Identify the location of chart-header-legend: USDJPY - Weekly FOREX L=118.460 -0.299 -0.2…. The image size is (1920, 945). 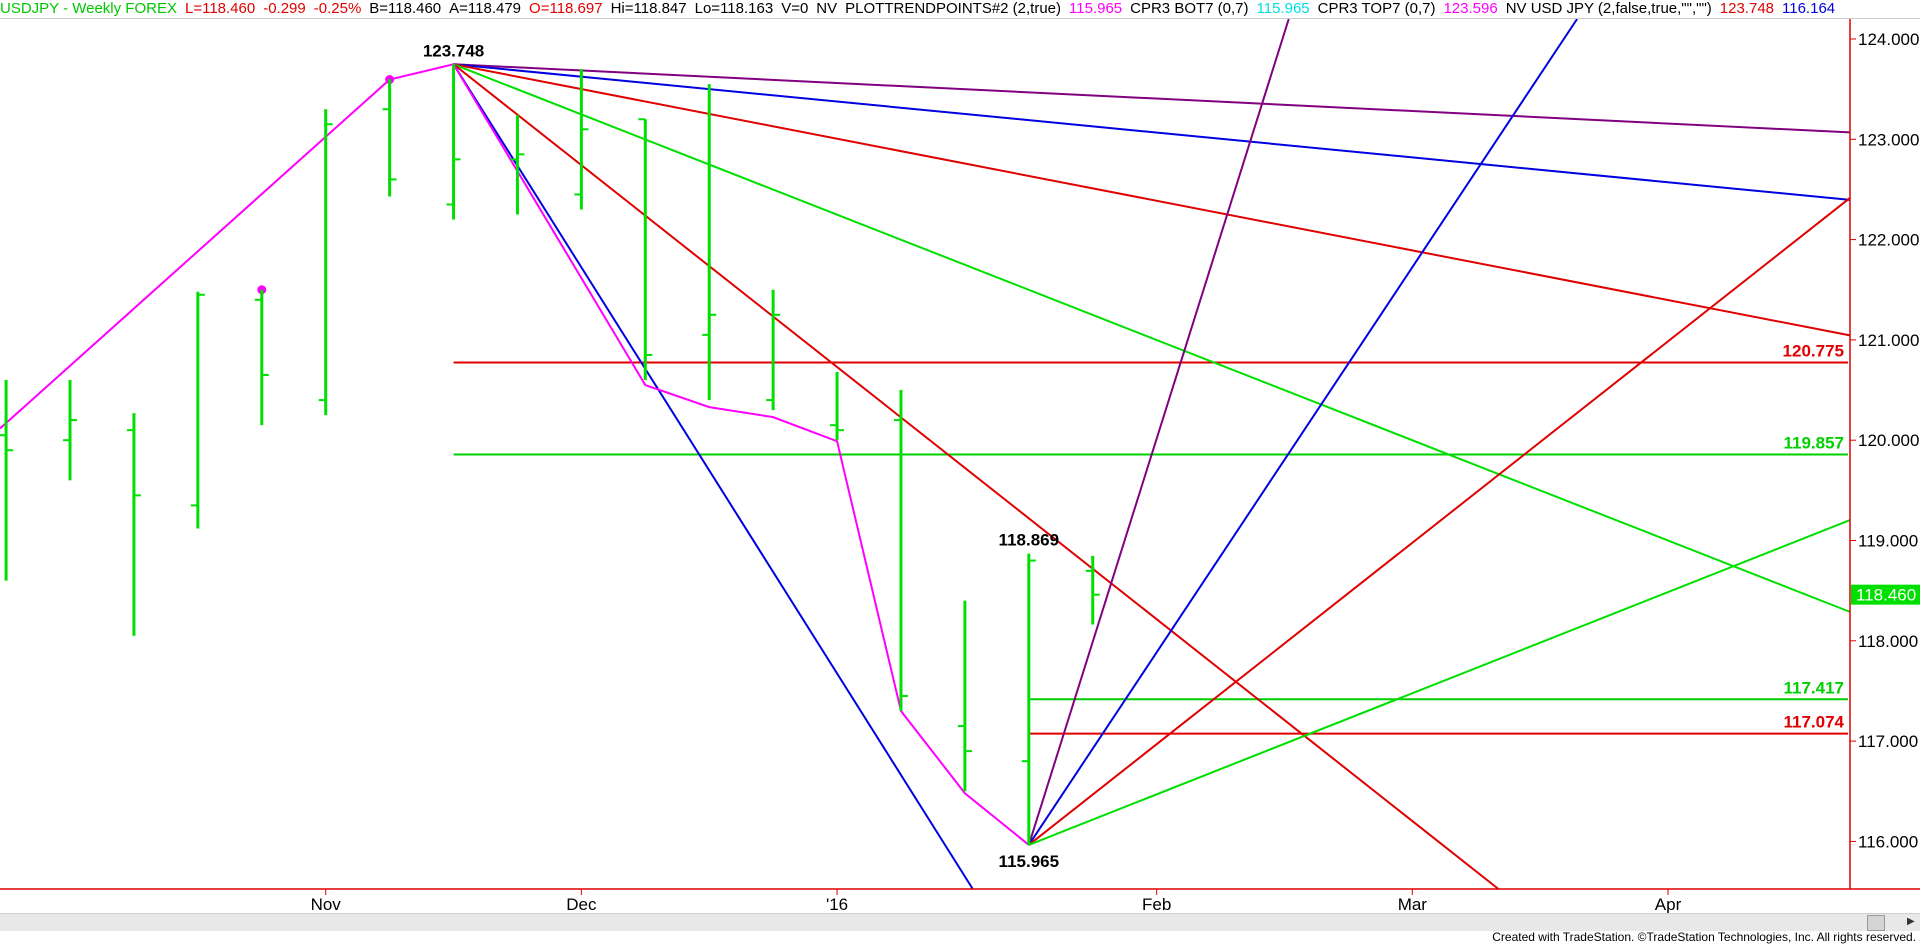
(960, 9).